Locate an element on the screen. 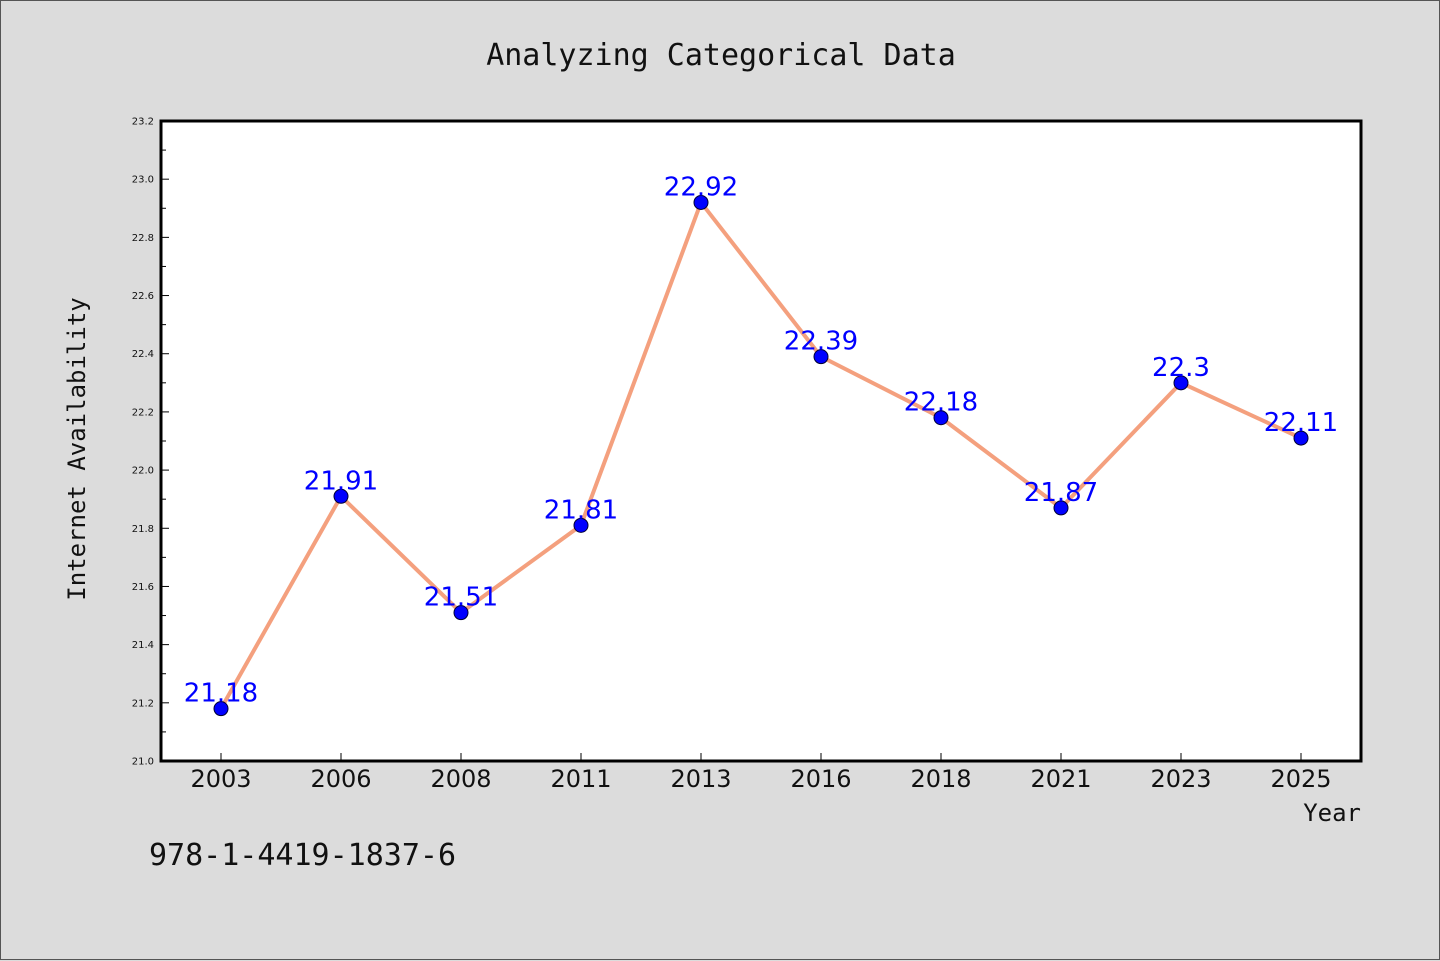  x-tick-label: 2011 is located at coordinates (580, 779).